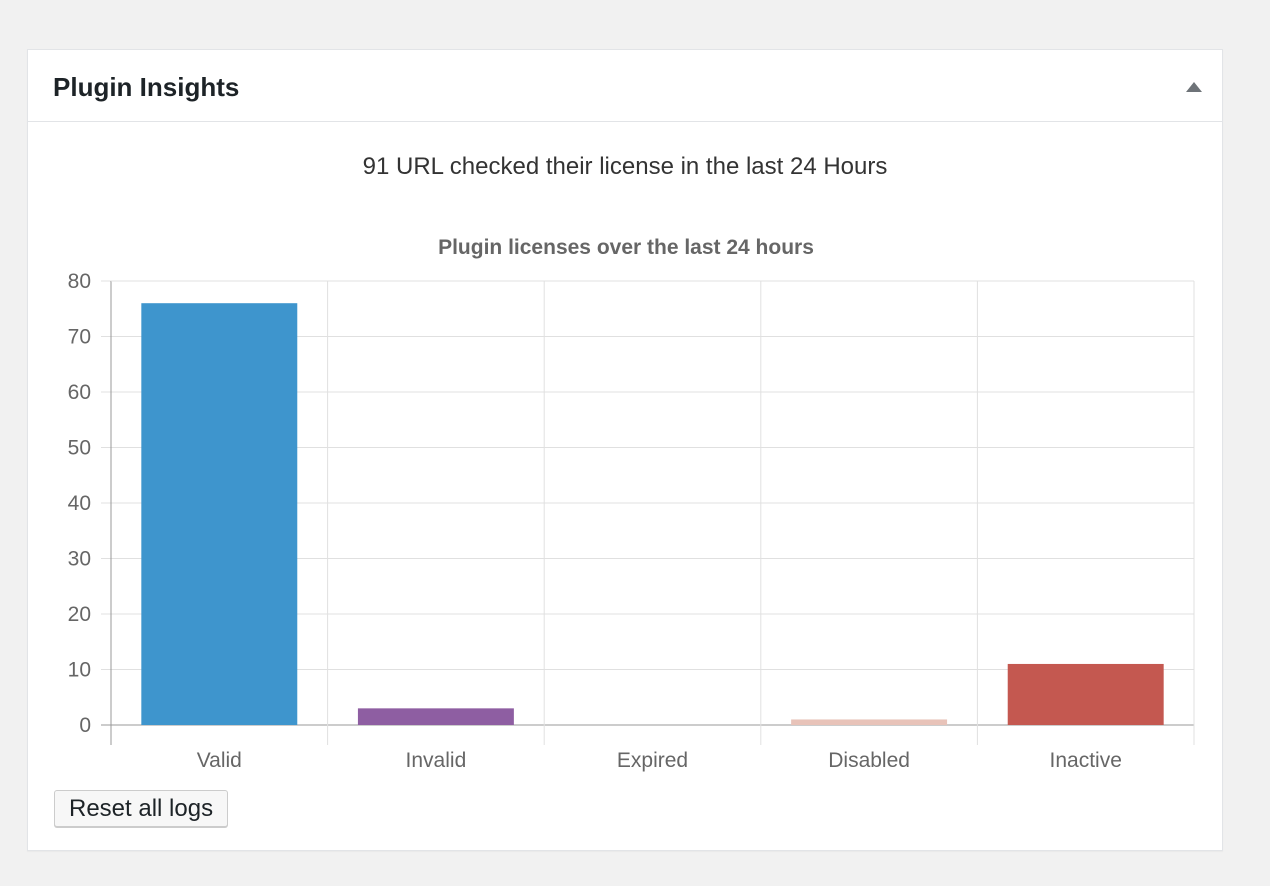 The width and height of the screenshot is (1270, 886). I want to click on x-tick-label: Inactive, so click(1086, 760).